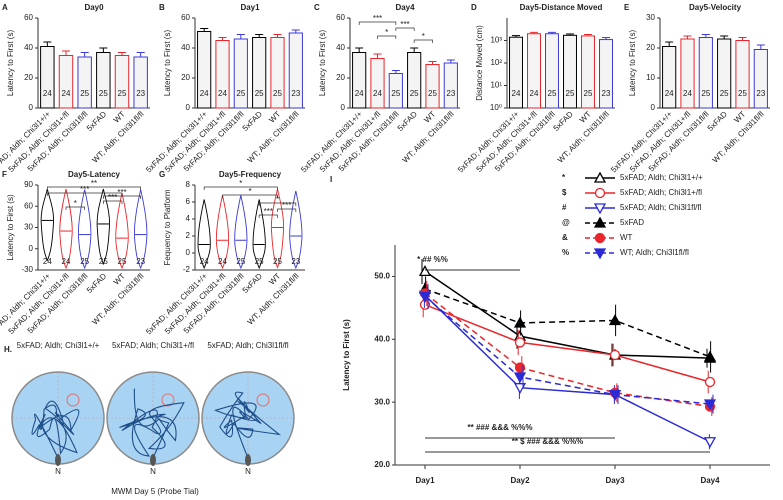  Describe the element at coordinates (121, 192) in the screenshot. I see `significance-label: ***` at that location.